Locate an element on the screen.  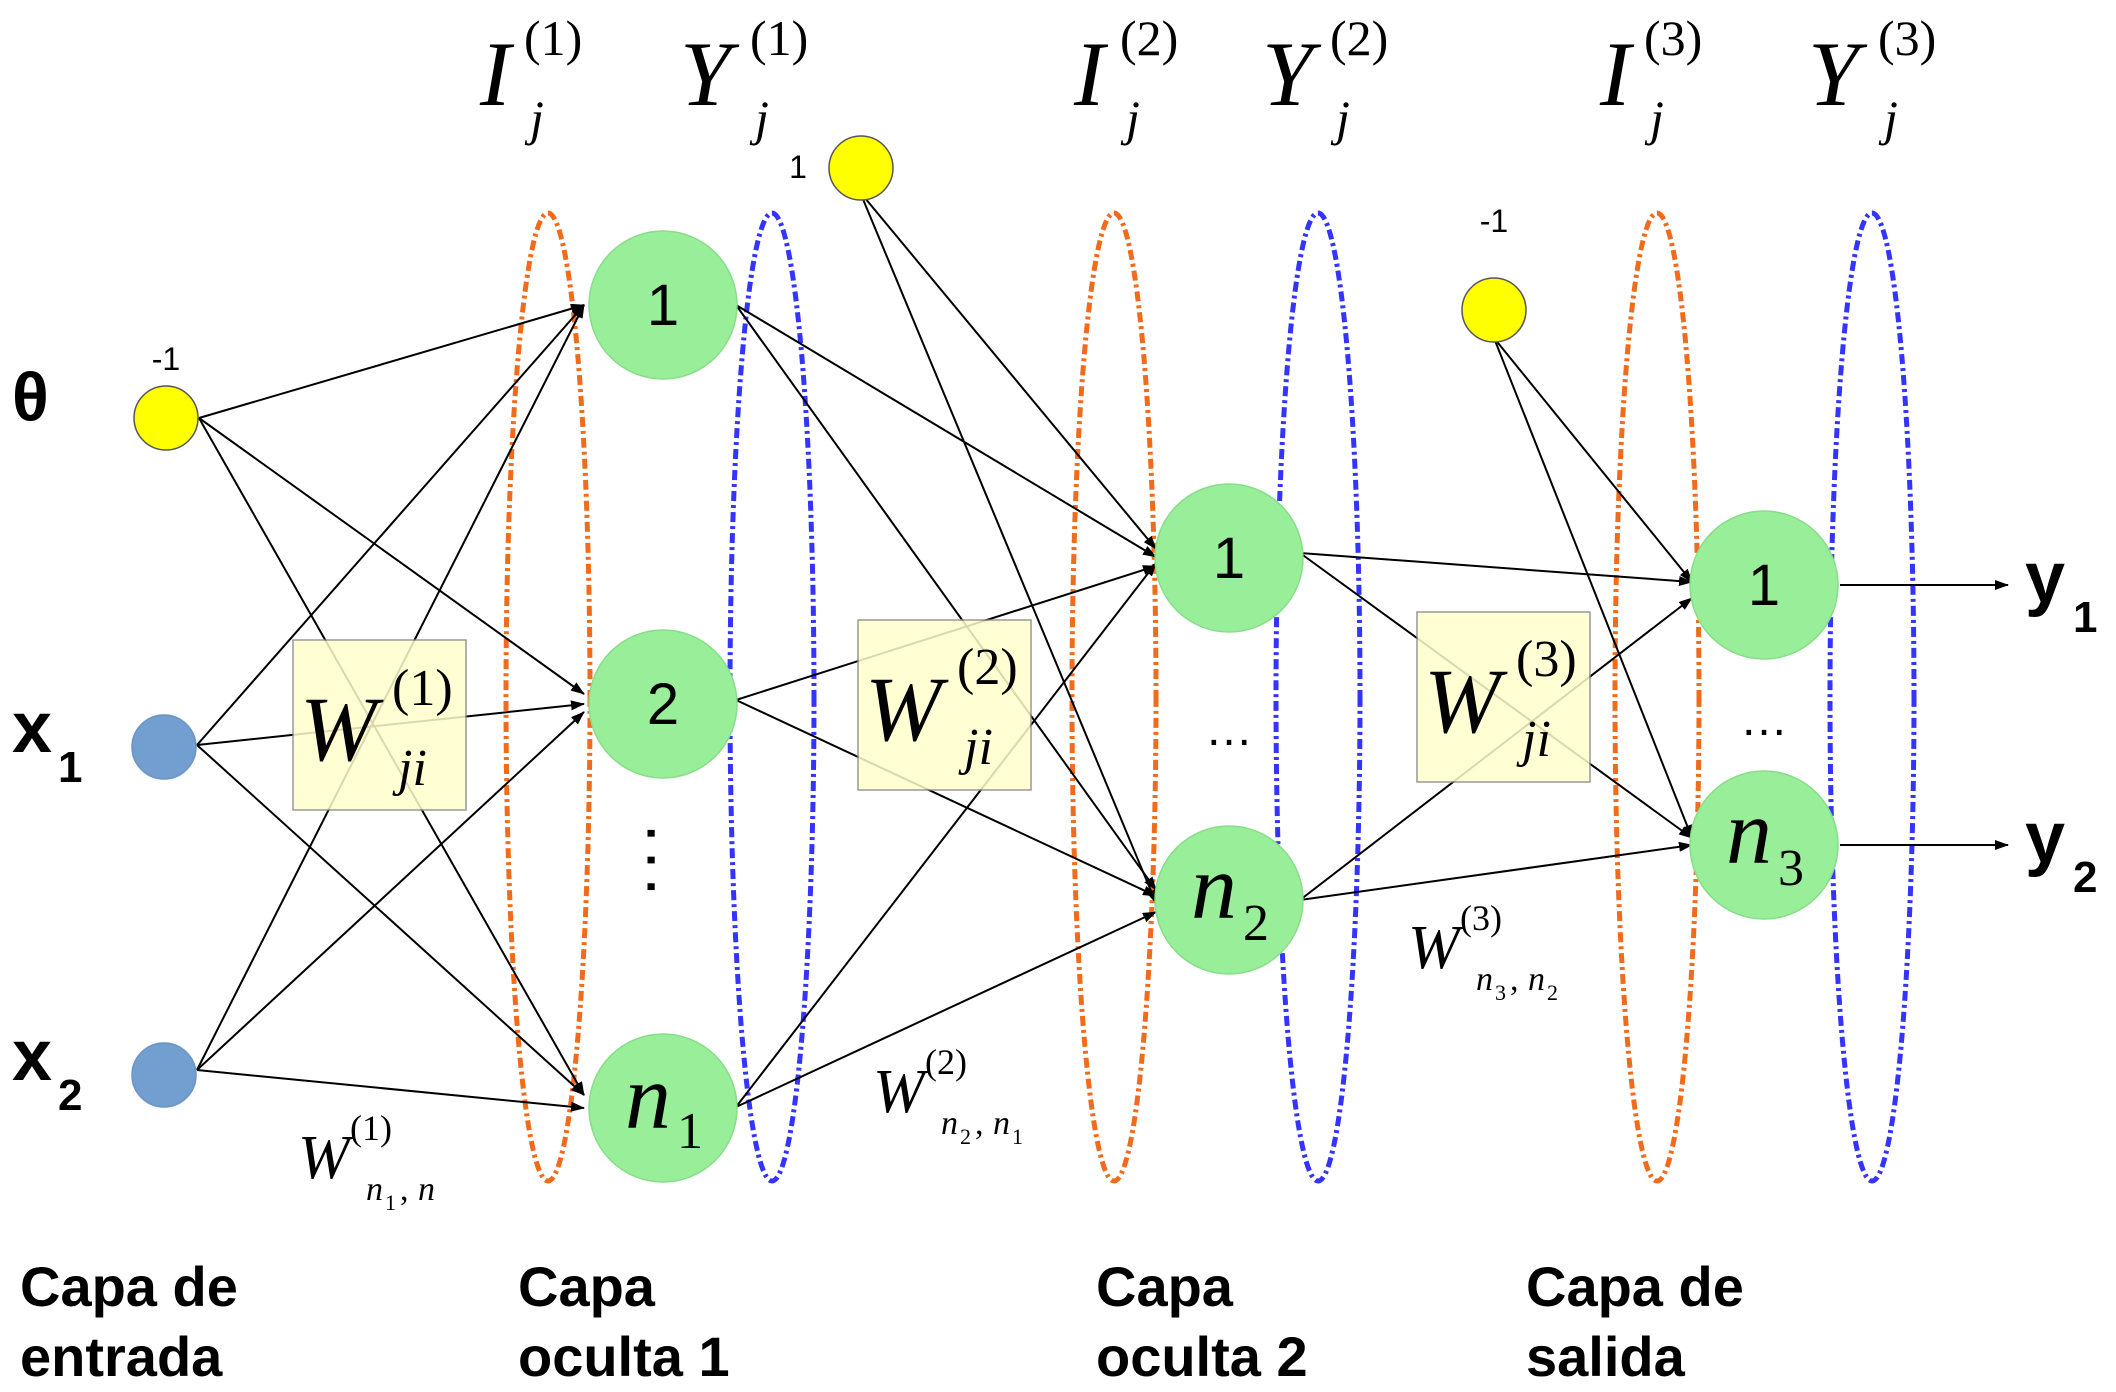
weight-label-2-sub-sep: , is located at coordinates (979, 1123).